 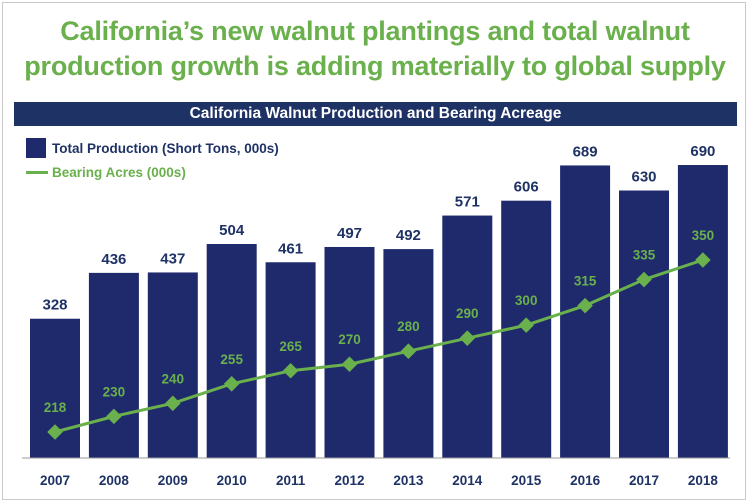 What do you see at coordinates (702, 151) in the screenshot?
I see `bar-value-label-2018: 690` at bounding box center [702, 151].